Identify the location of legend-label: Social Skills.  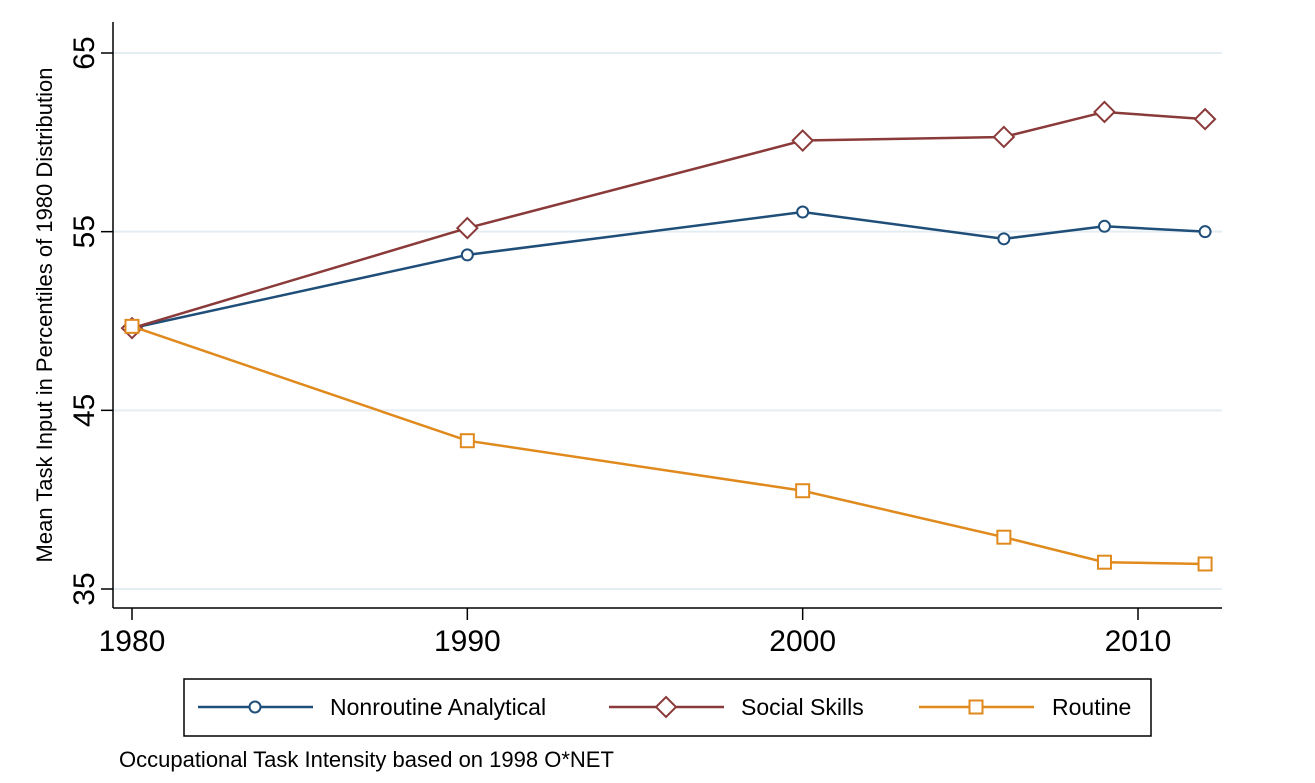
(802, 707).